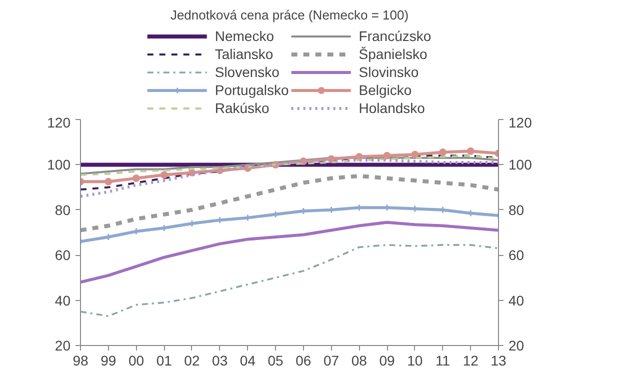  I want to click on y-tick-label: 40, so click(62, 300).